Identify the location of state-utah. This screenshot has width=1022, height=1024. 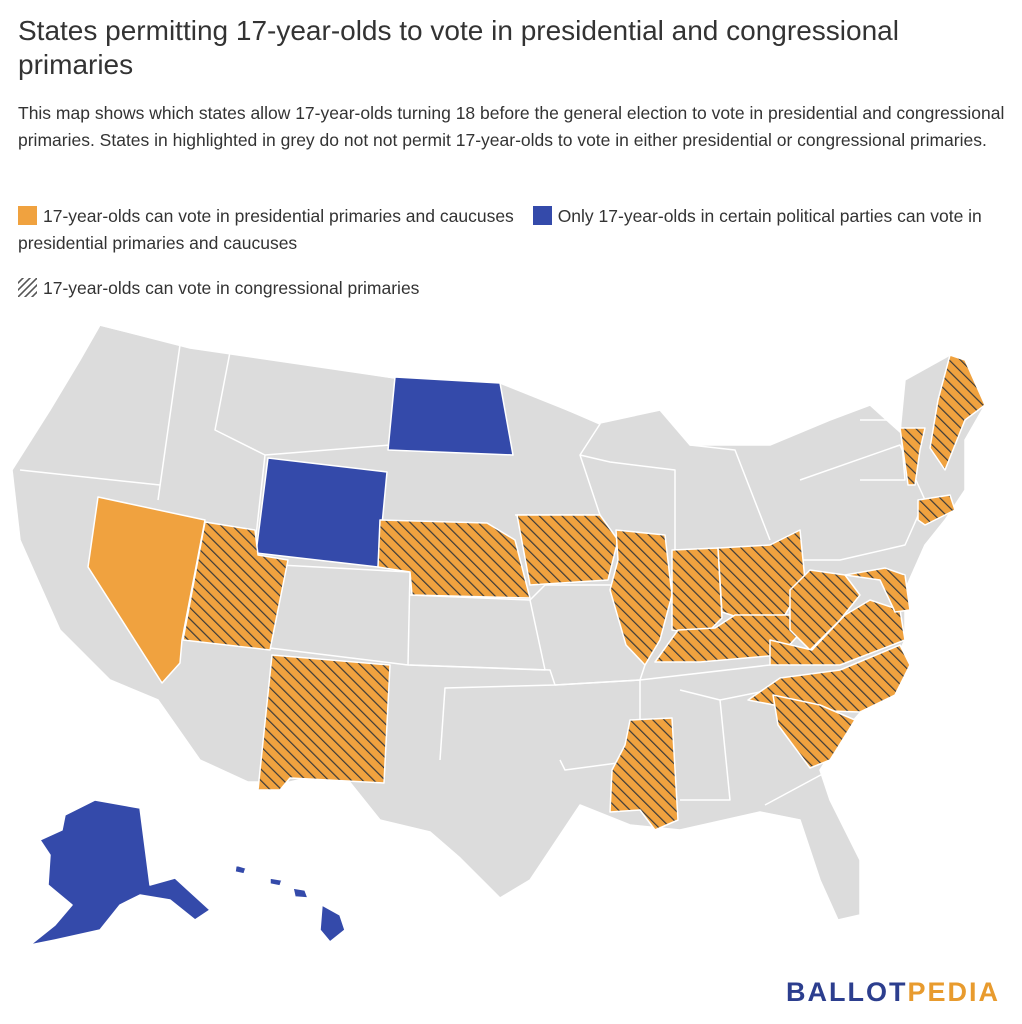
(235, 586).